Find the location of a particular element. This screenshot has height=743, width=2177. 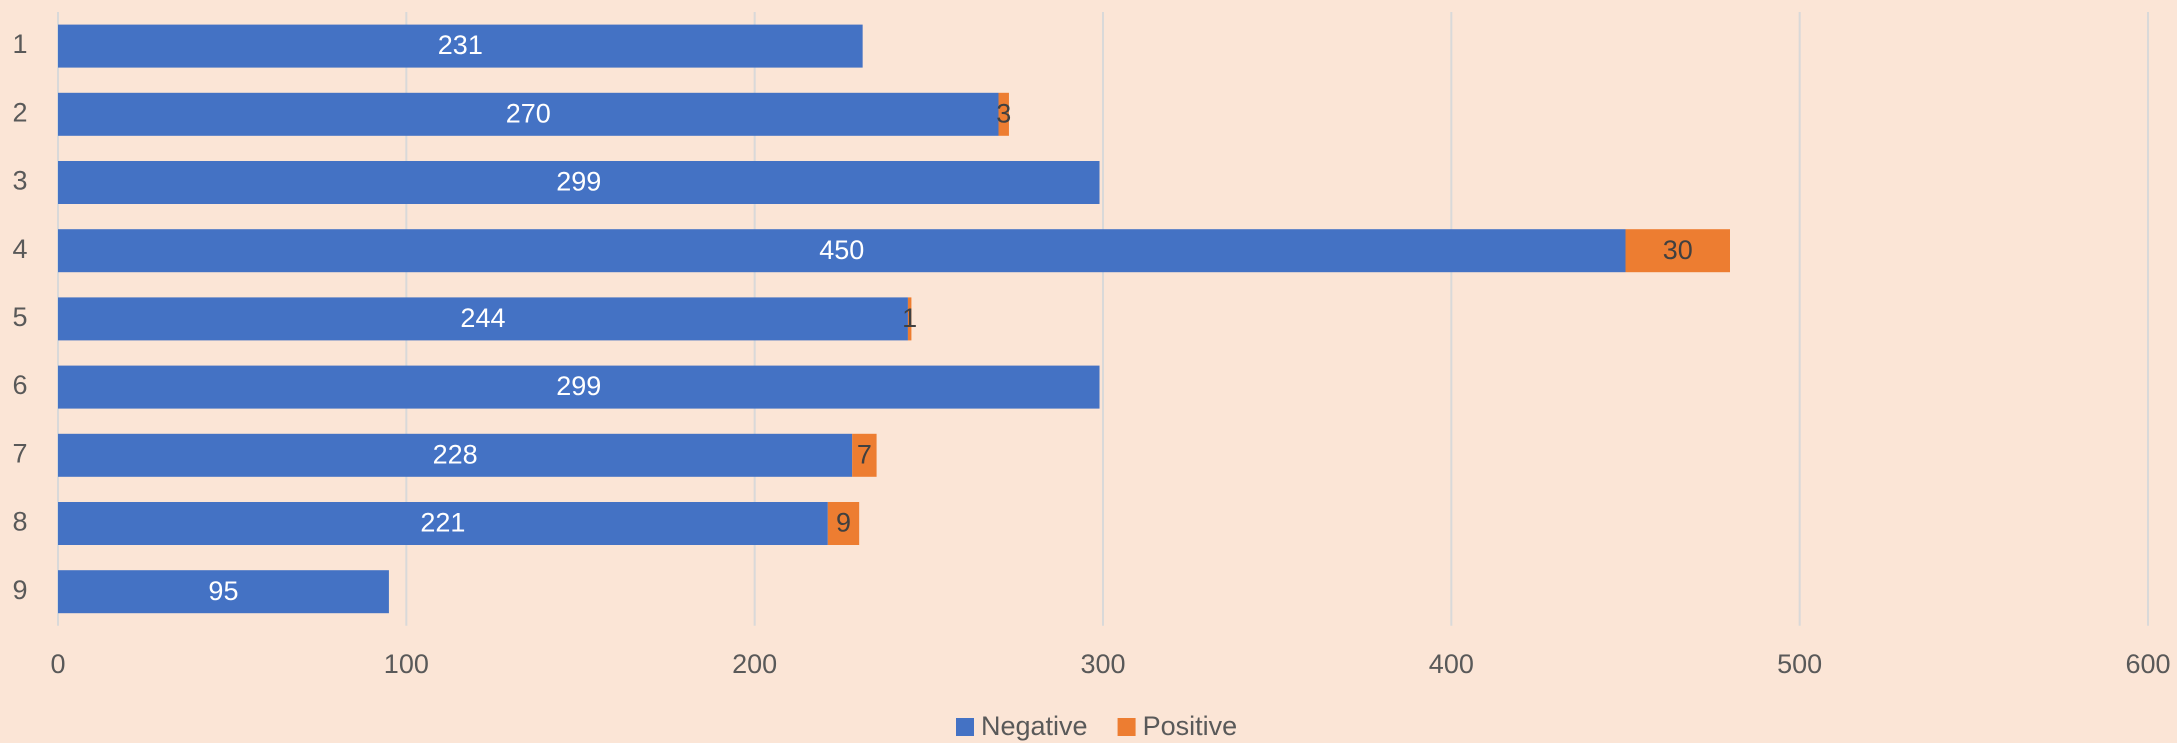

x-tick-label: 100 is located at coordinates (406, 664).